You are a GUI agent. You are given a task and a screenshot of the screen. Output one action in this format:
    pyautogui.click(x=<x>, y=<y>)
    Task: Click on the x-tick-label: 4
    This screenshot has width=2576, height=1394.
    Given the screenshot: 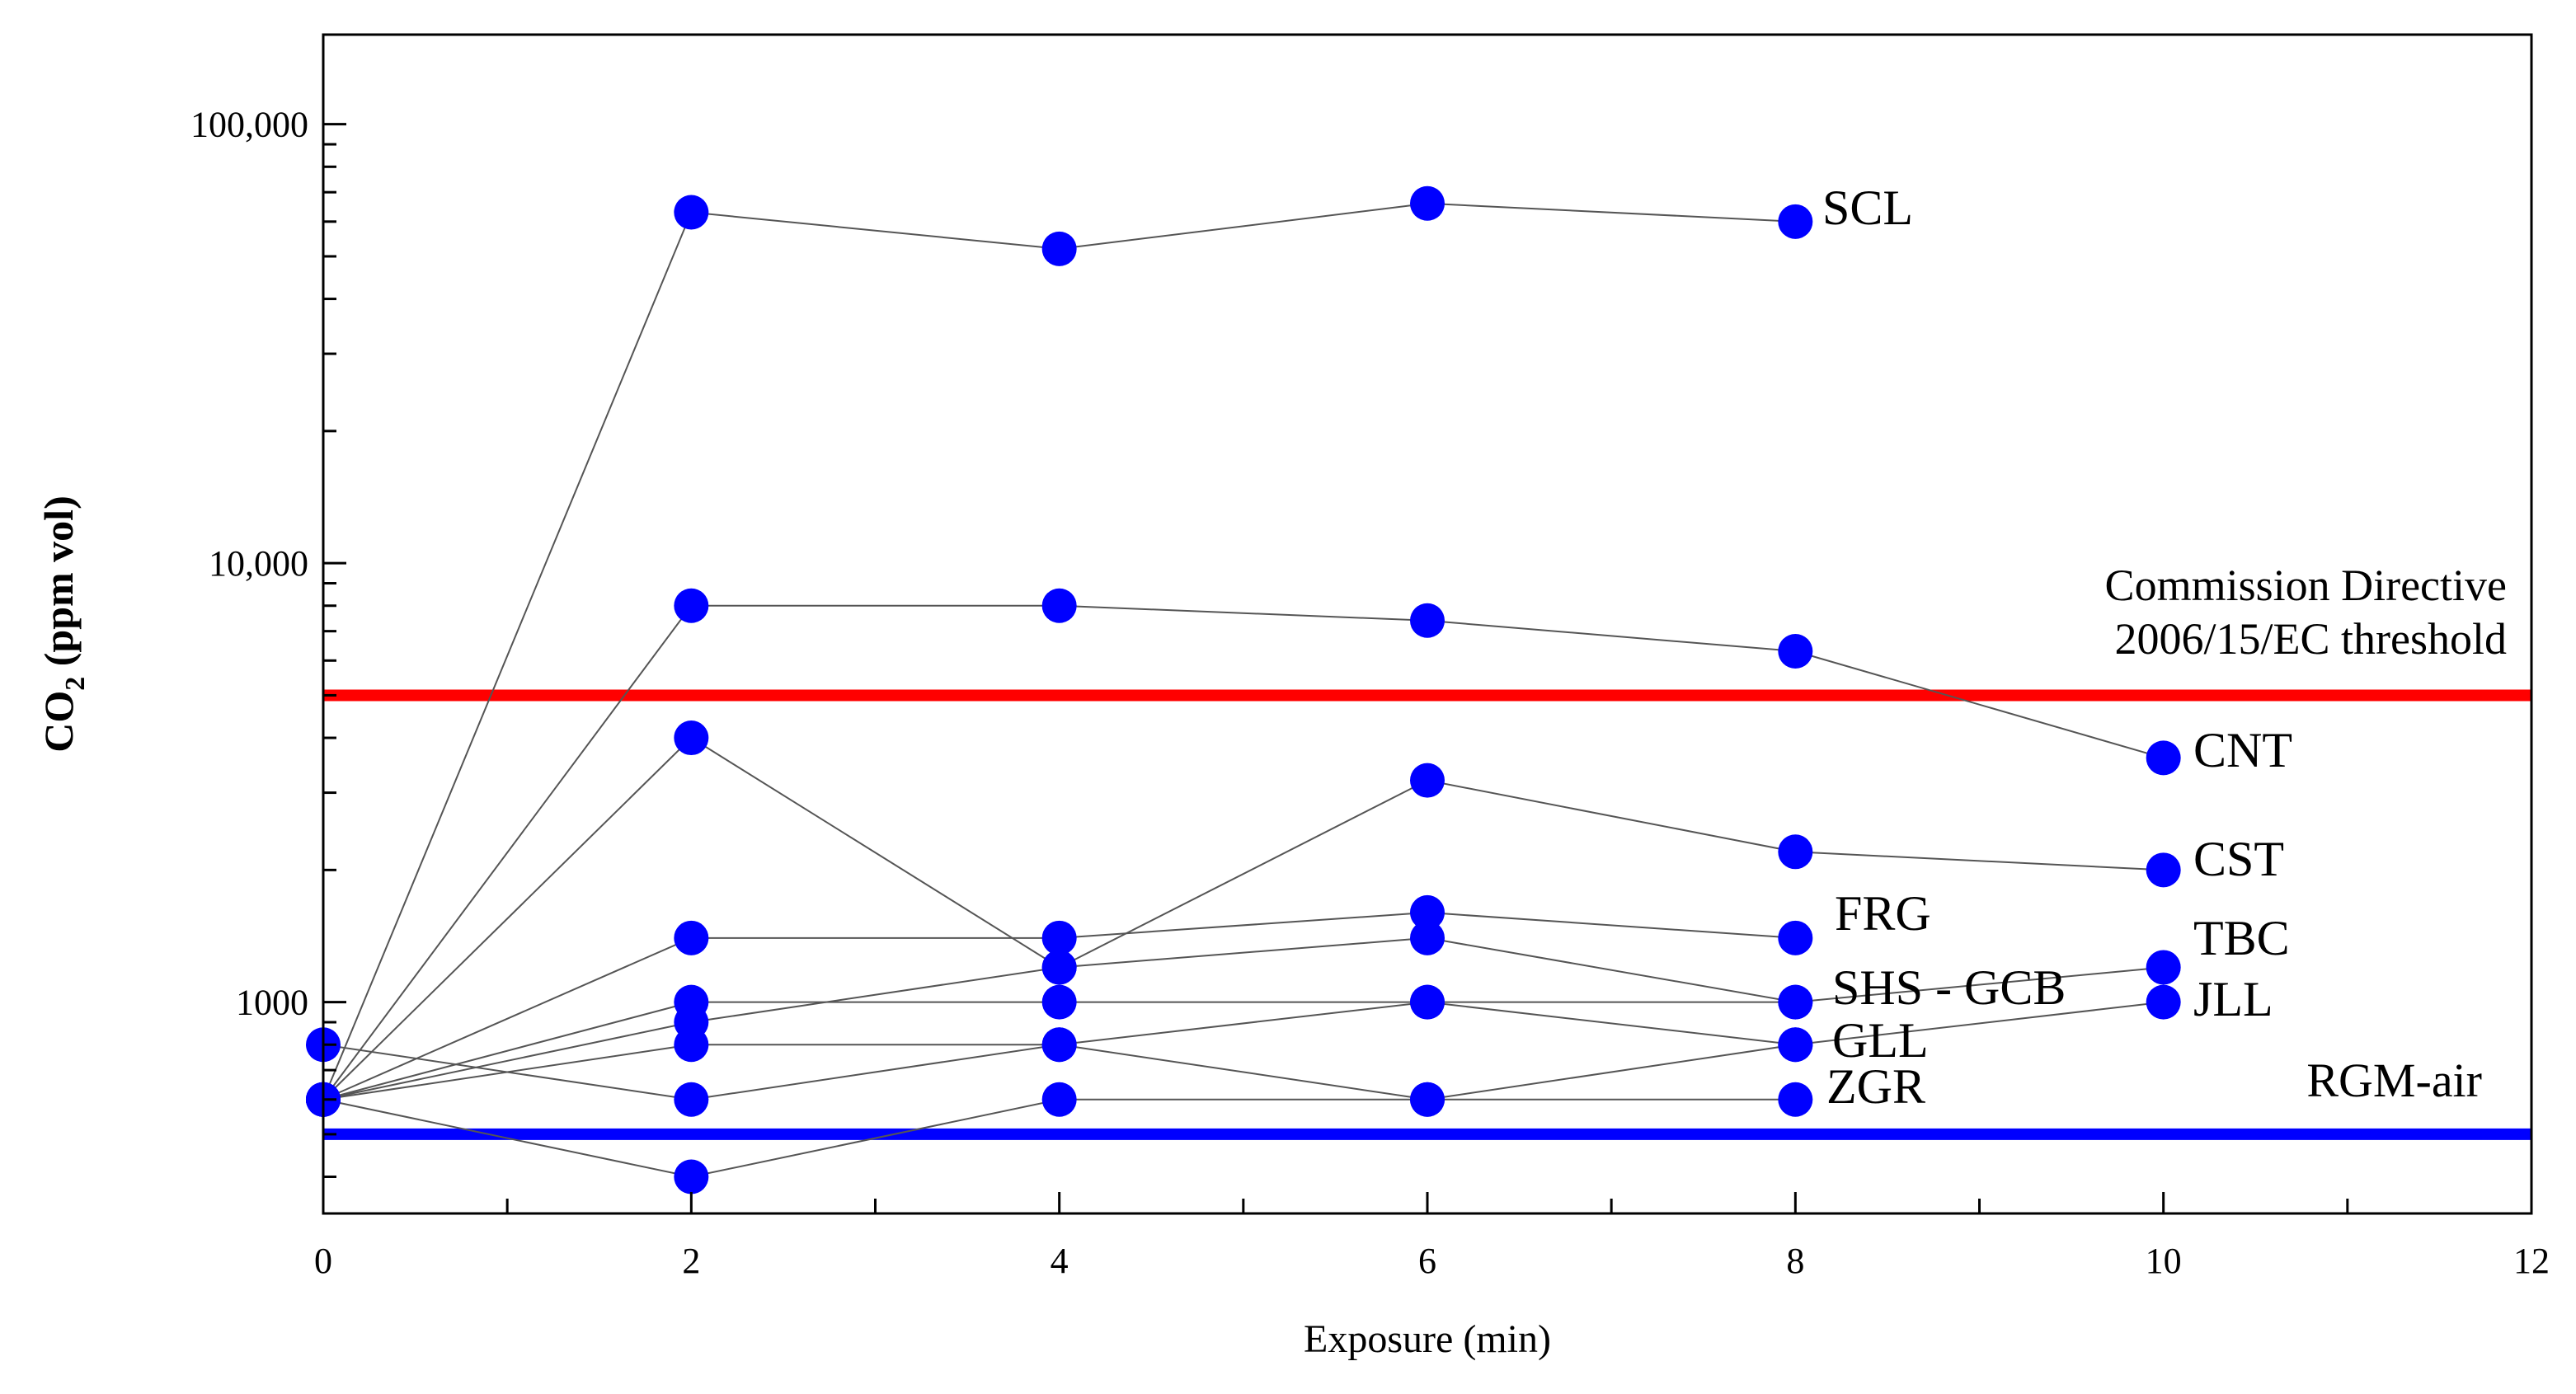 What is the action you would take?
    pyautogui.click(x=1060, y=1261)
    